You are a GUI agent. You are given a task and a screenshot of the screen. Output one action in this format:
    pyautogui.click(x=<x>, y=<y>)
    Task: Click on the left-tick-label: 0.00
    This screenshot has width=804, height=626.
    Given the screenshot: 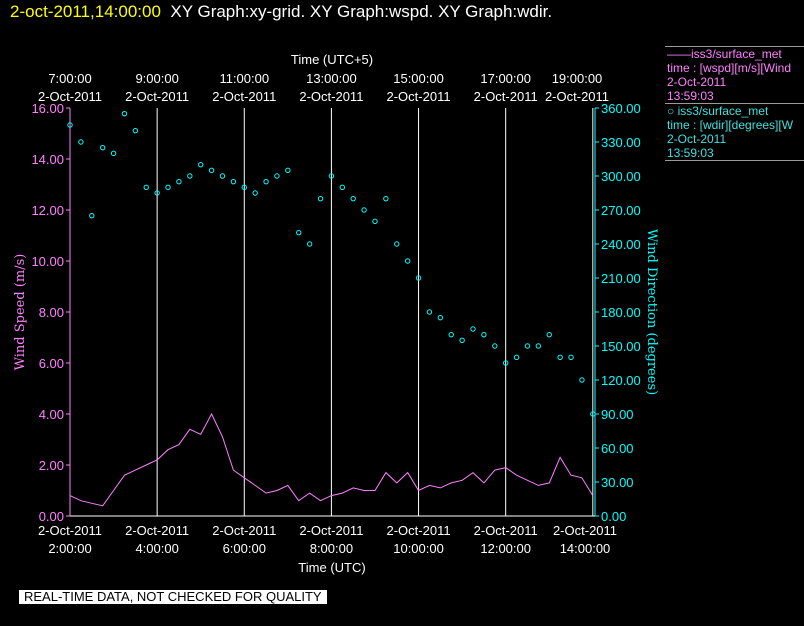 What is the action you would take?
    pyautogui.click(x=51, y=516)
    